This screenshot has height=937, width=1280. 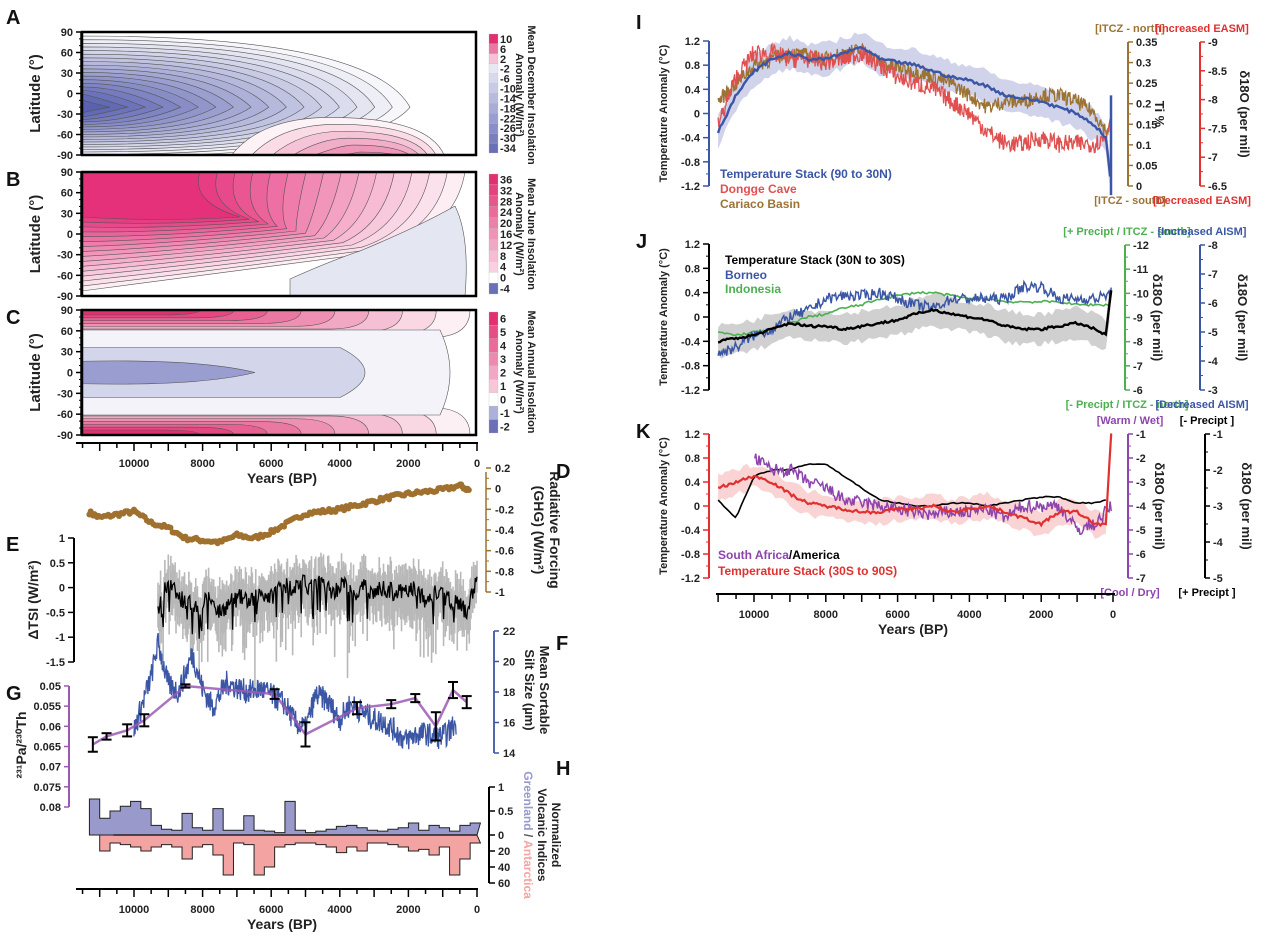 What do you see at coordinates (664, 506) in the screenshot?
I see `K-ylabel: Temperature Anomaly (°C)` at bounding box center [664, 506].